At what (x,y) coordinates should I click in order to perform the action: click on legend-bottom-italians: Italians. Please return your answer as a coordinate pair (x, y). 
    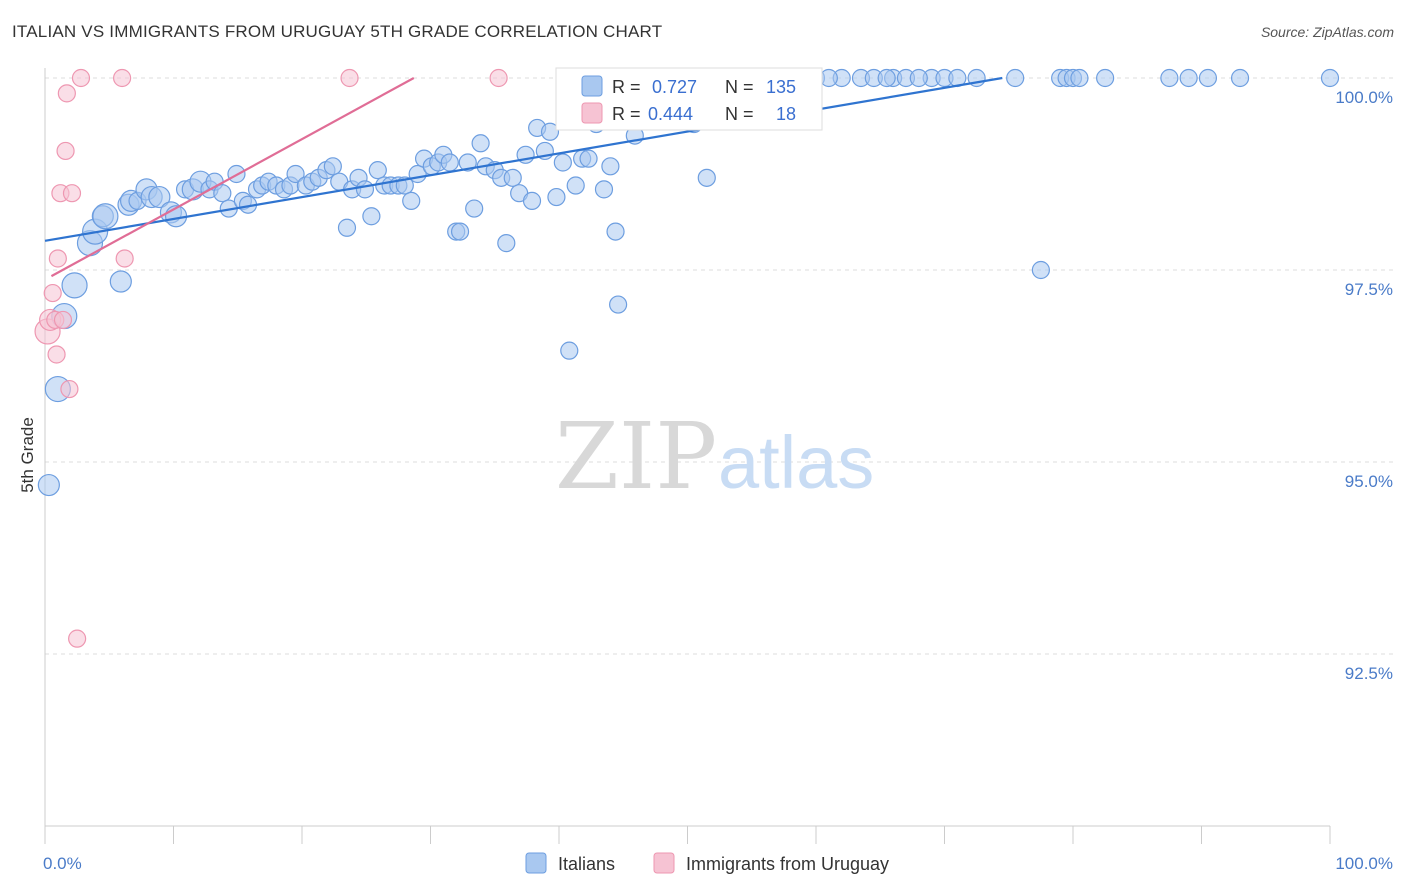
    Looking at the image, I should click on (586, 864).